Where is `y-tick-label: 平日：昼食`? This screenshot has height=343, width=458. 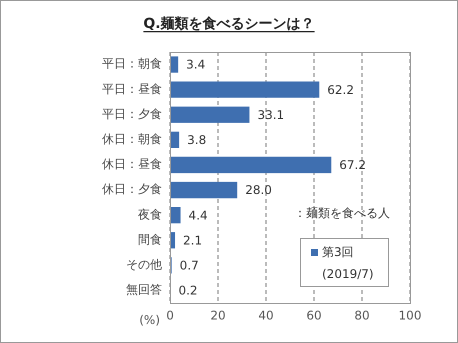
y-tick-label: 平日：昼食 is located at coordinates (132, 89).